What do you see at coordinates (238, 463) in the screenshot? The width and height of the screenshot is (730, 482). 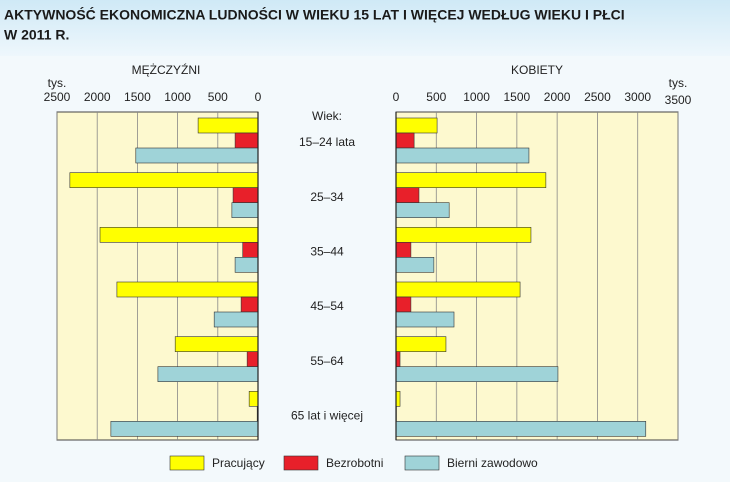 I see `legend-label: Pracujący` at bounding box center [238, 463].